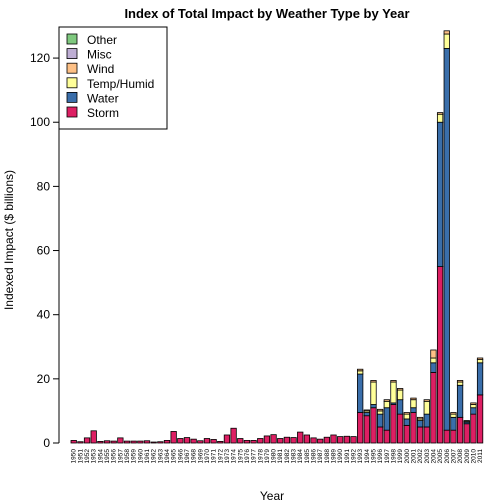 The height and width of the screenshot is (504, 504). What do you see at coordinates (44, 186) in the screenshot?
I see `y-tick-label: 80` at bounding box center [44, 186].